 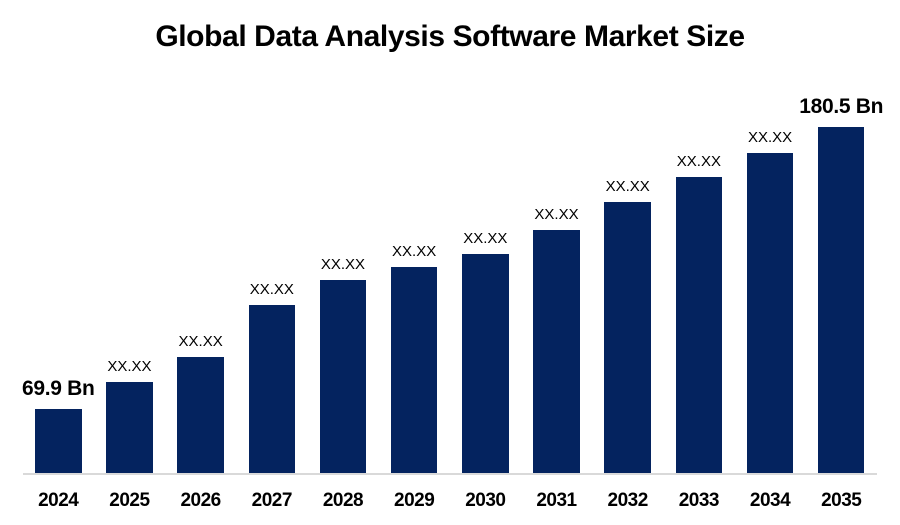 I want to click on x-axis-label-2029: 2029, so click(x=414, y=500).